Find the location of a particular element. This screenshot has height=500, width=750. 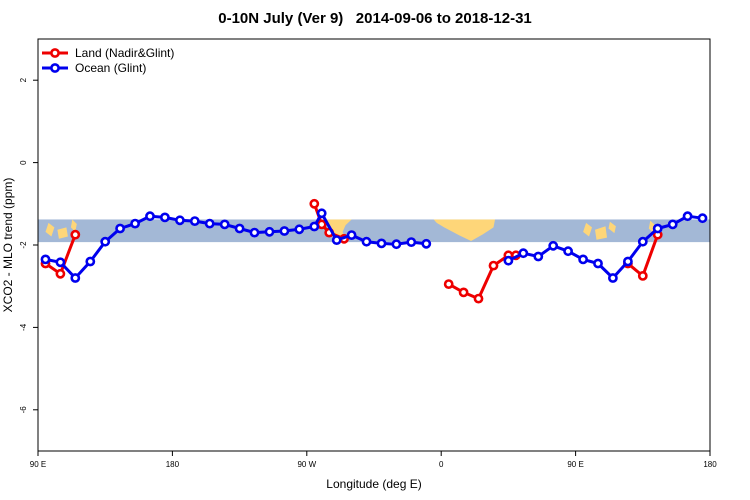

x-tick-label-5: 180 is located at coordinates (710, 464).